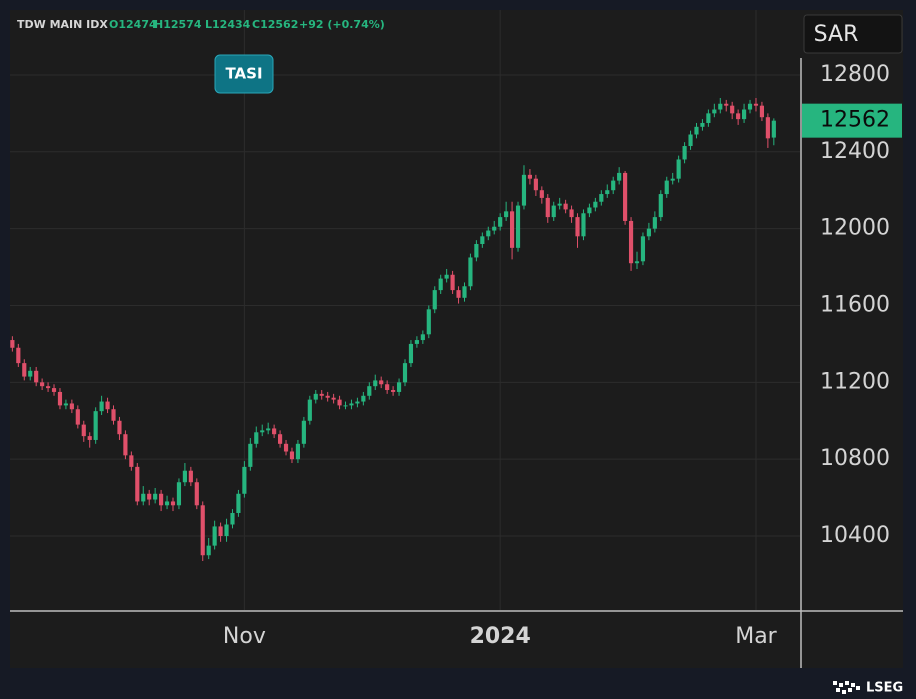 The height and width of the screenshot is (699, 916). I want to click on high-value: H12574, so click(178, 24).